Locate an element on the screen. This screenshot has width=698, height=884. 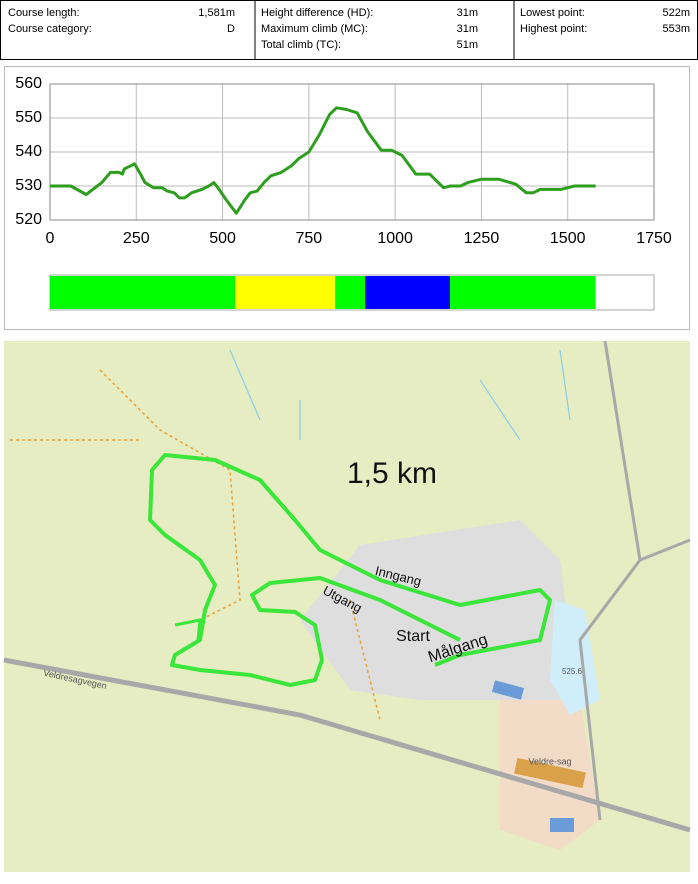
info-value: D is located at coordinates (231, 29).